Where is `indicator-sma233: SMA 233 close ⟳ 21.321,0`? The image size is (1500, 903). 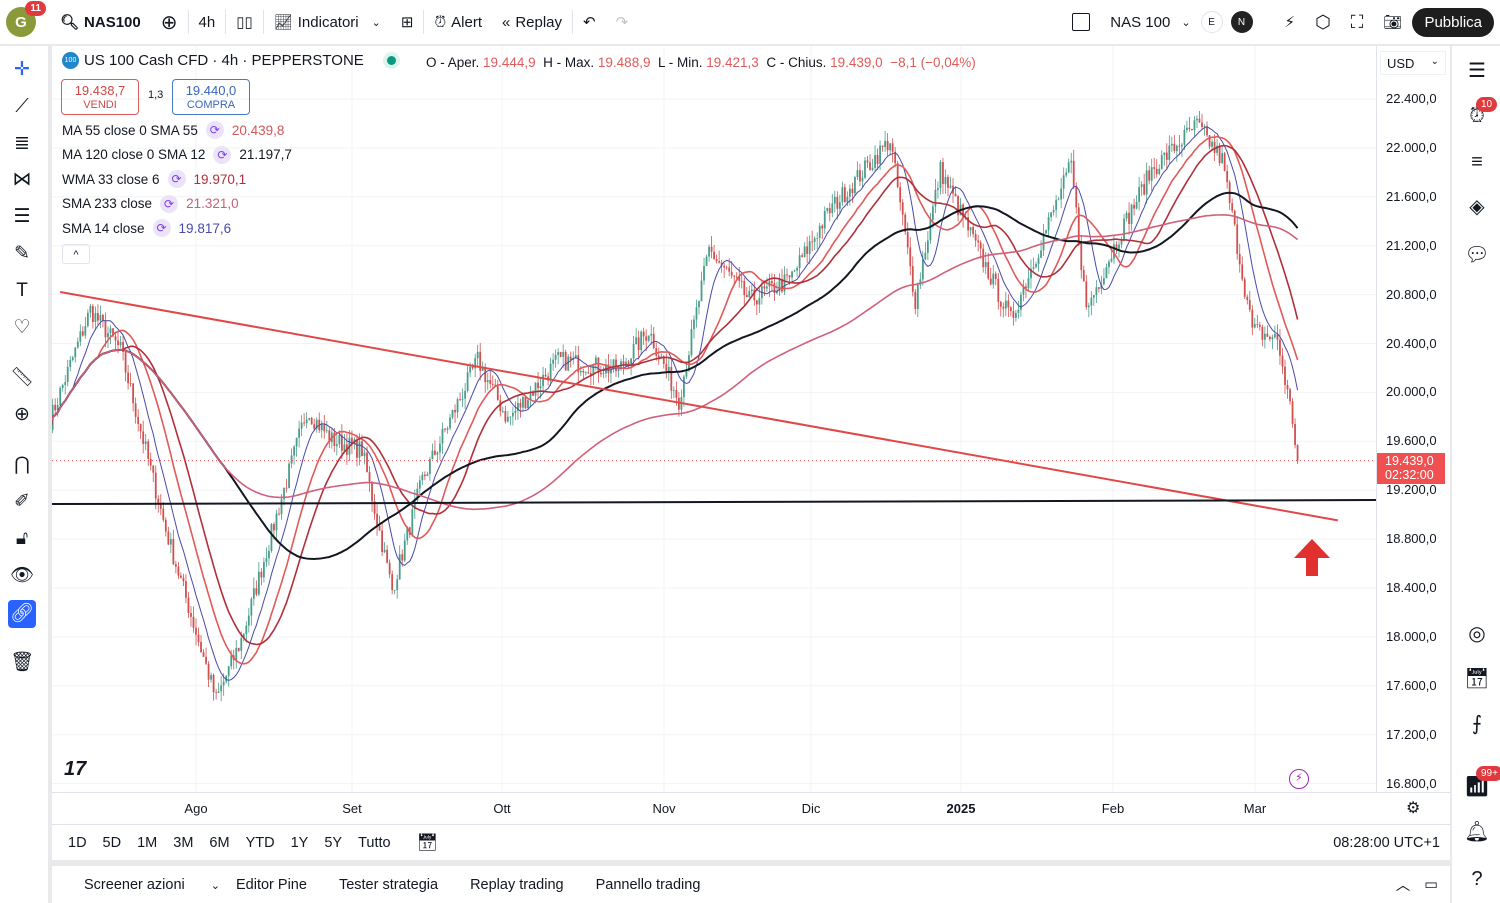
indicator-sma233: SMA 233 close ⟳ 21.321,0 is located at coordinates (177, 204).